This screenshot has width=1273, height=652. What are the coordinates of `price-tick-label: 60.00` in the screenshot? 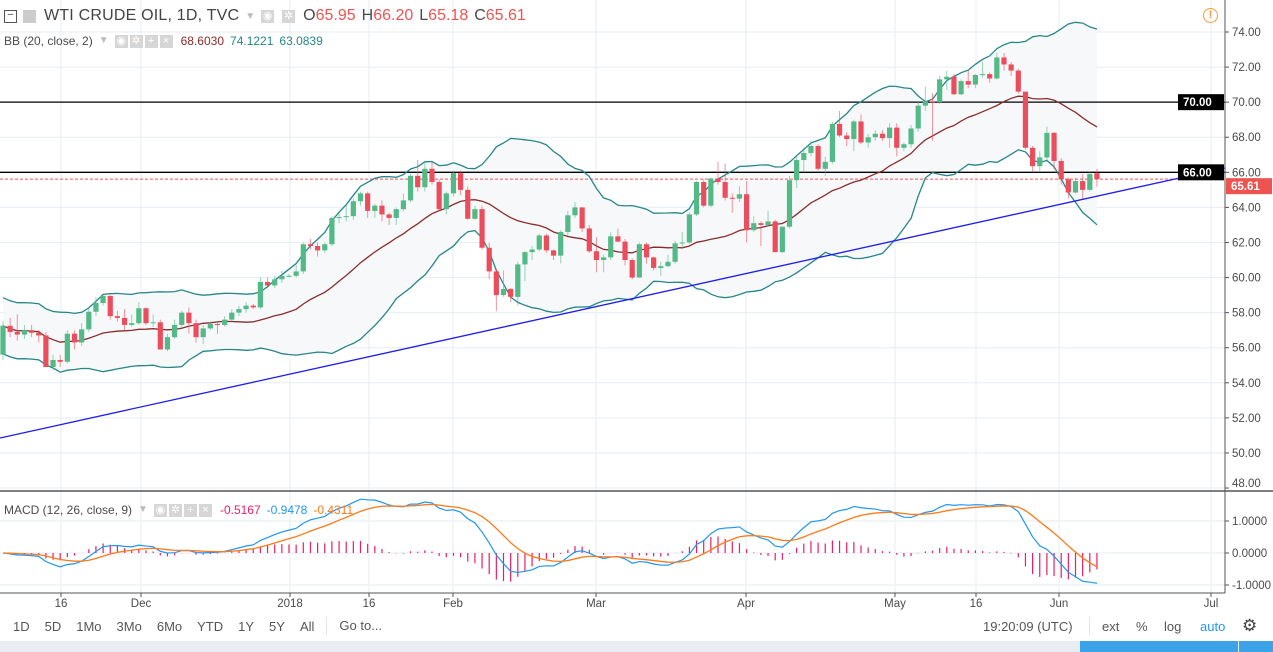 It's located at (1246, 279).